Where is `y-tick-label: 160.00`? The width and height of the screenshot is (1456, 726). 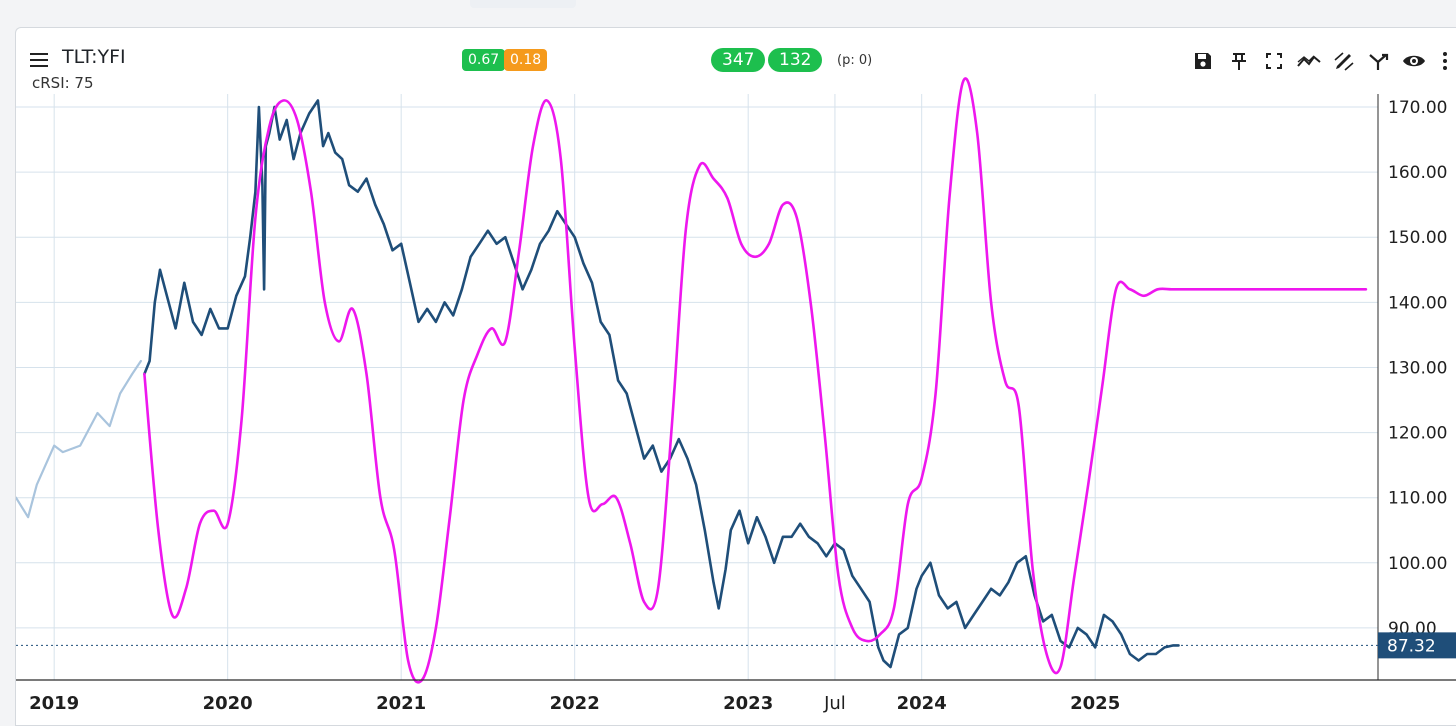
y-tick-label: 160.00 is located at coordinates (1417, 173).